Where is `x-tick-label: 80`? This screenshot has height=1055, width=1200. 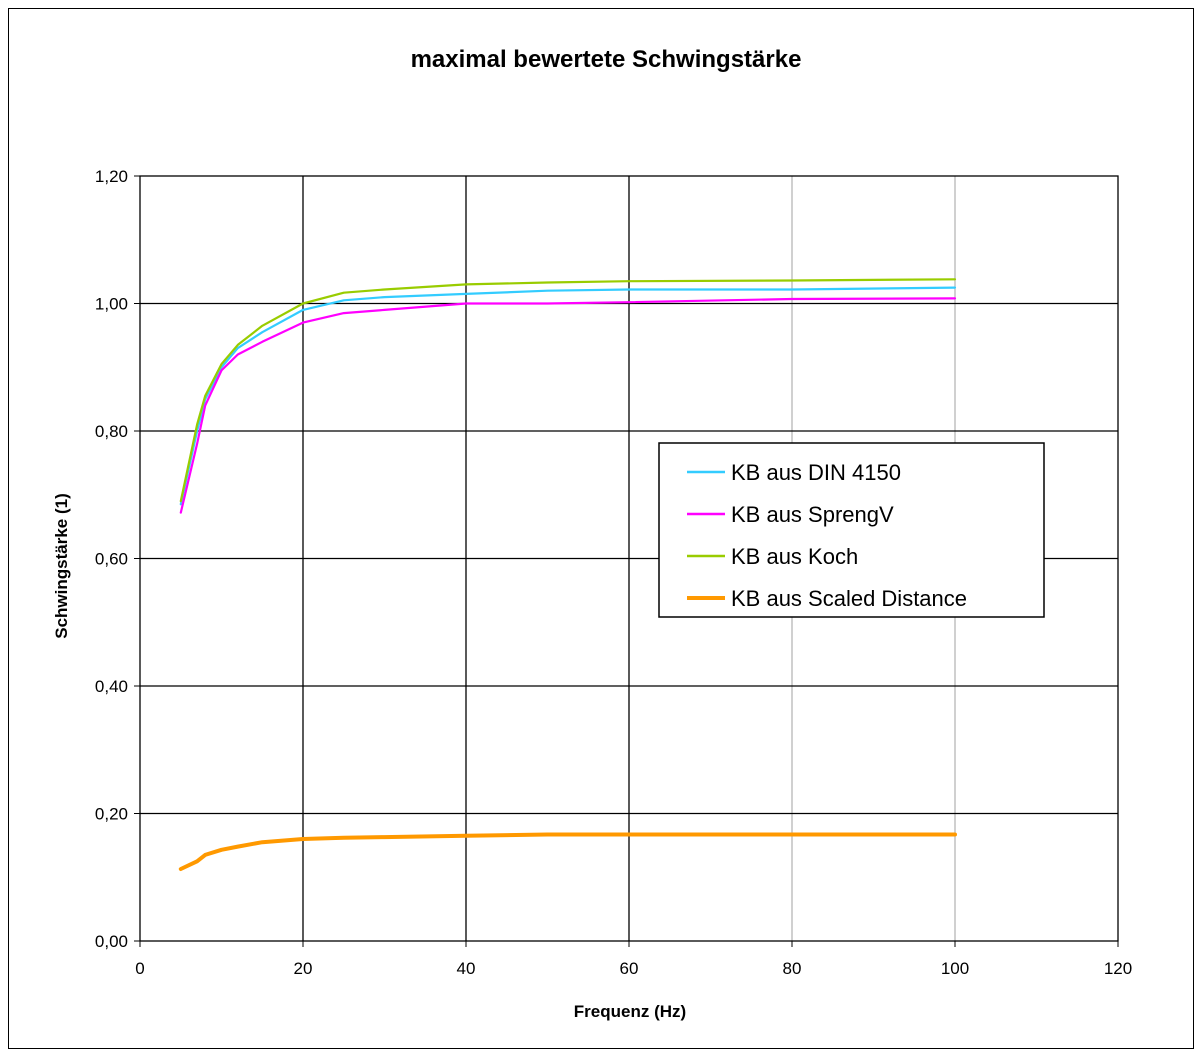 x-tick-label: 80 is located at coordinates (792, 968).